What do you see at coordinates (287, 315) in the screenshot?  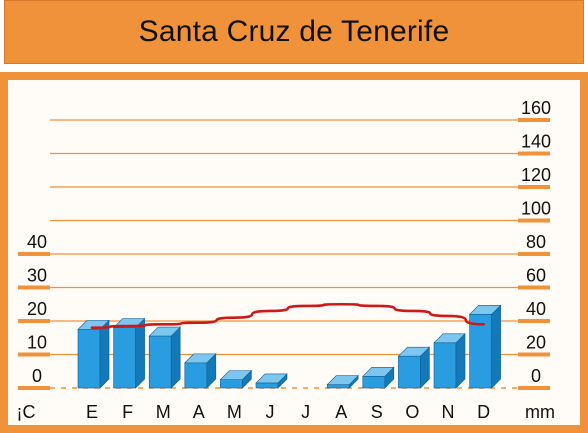 I see `temperature-line` at bounding box center [287, 315].